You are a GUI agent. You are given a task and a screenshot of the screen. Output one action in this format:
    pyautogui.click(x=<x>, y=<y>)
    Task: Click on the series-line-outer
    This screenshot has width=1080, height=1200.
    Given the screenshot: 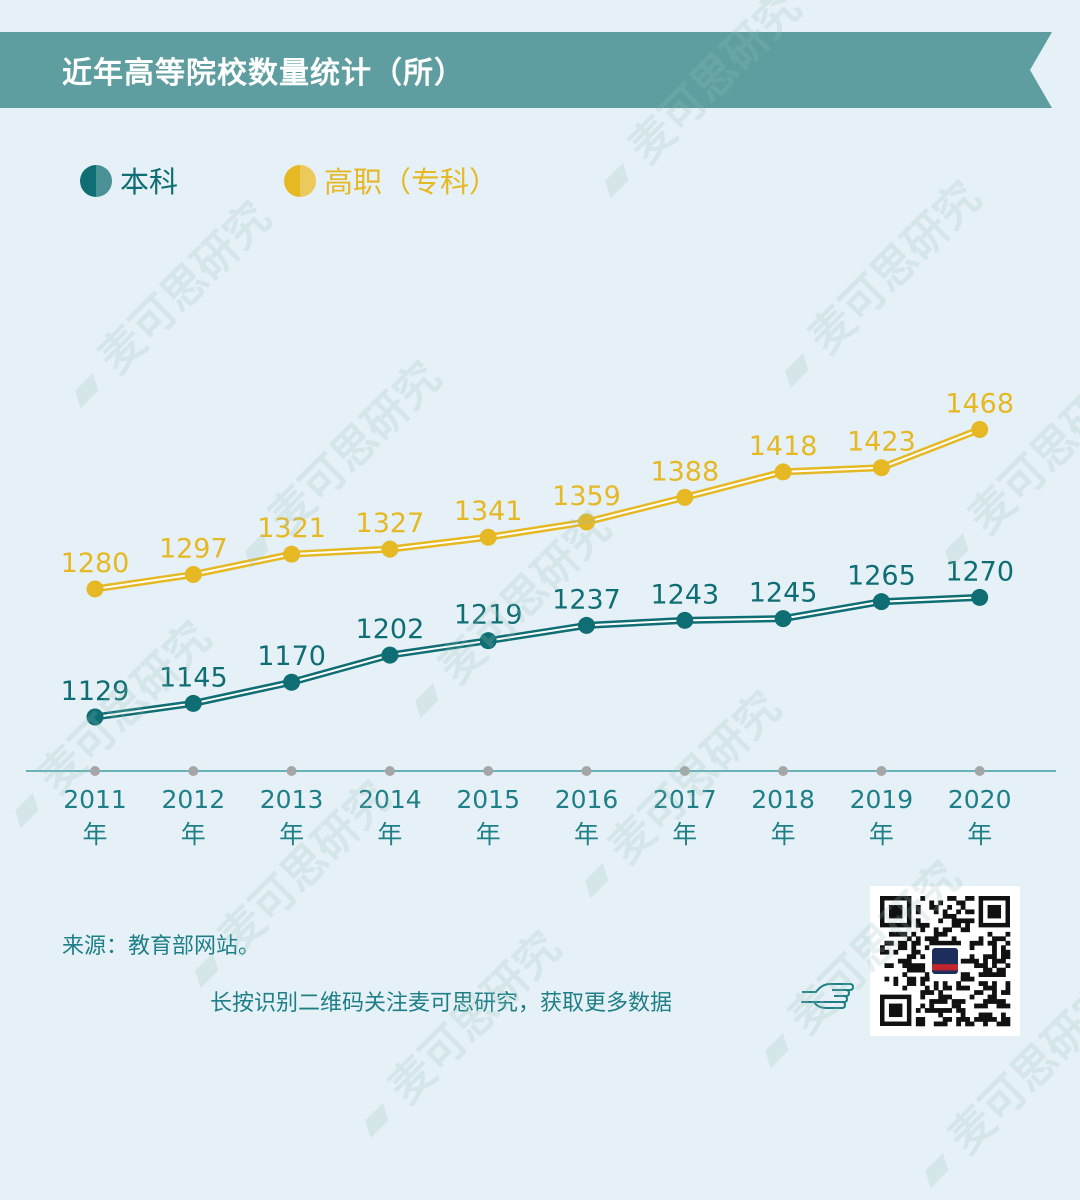 What is the action you would take?
    pyautogui.click(x=537, y=657)
    